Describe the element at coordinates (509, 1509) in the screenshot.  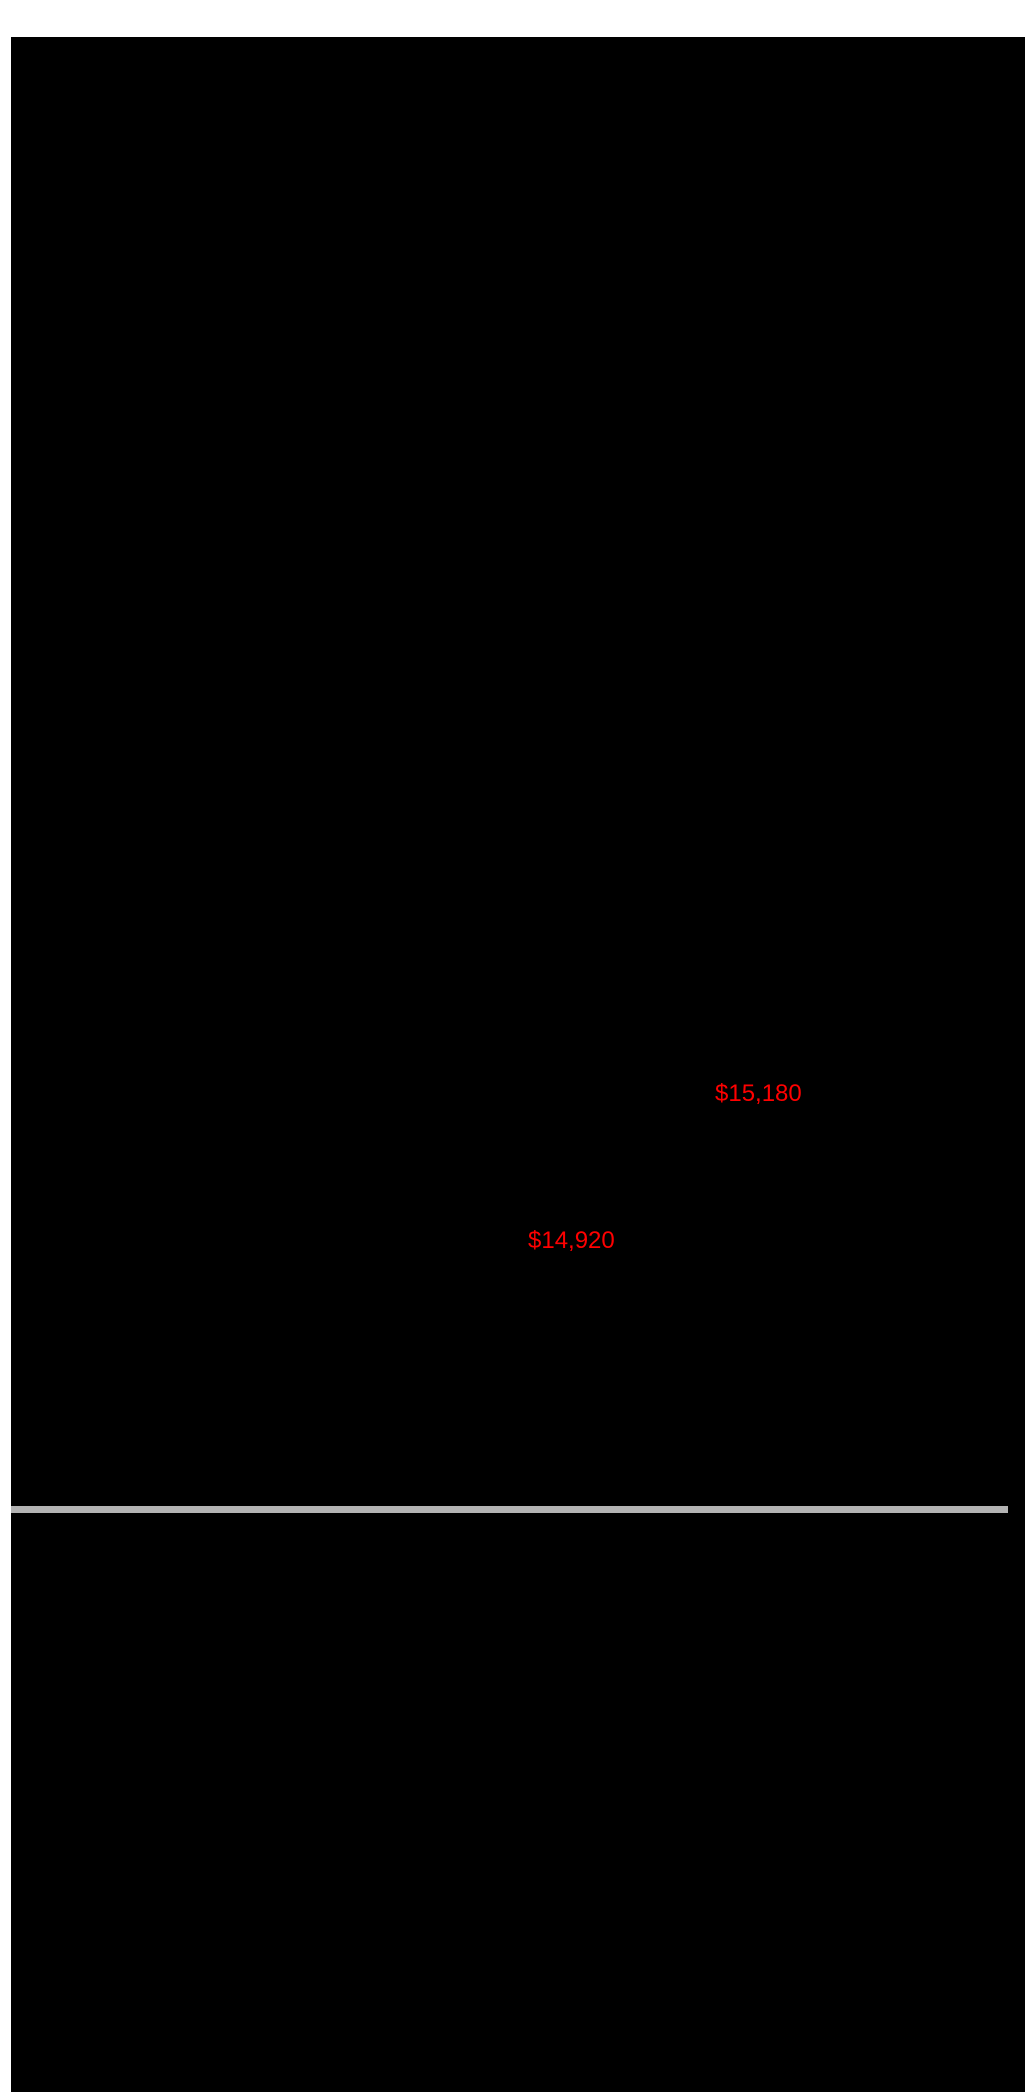
I see `horizontal-divider-rule` at that location.